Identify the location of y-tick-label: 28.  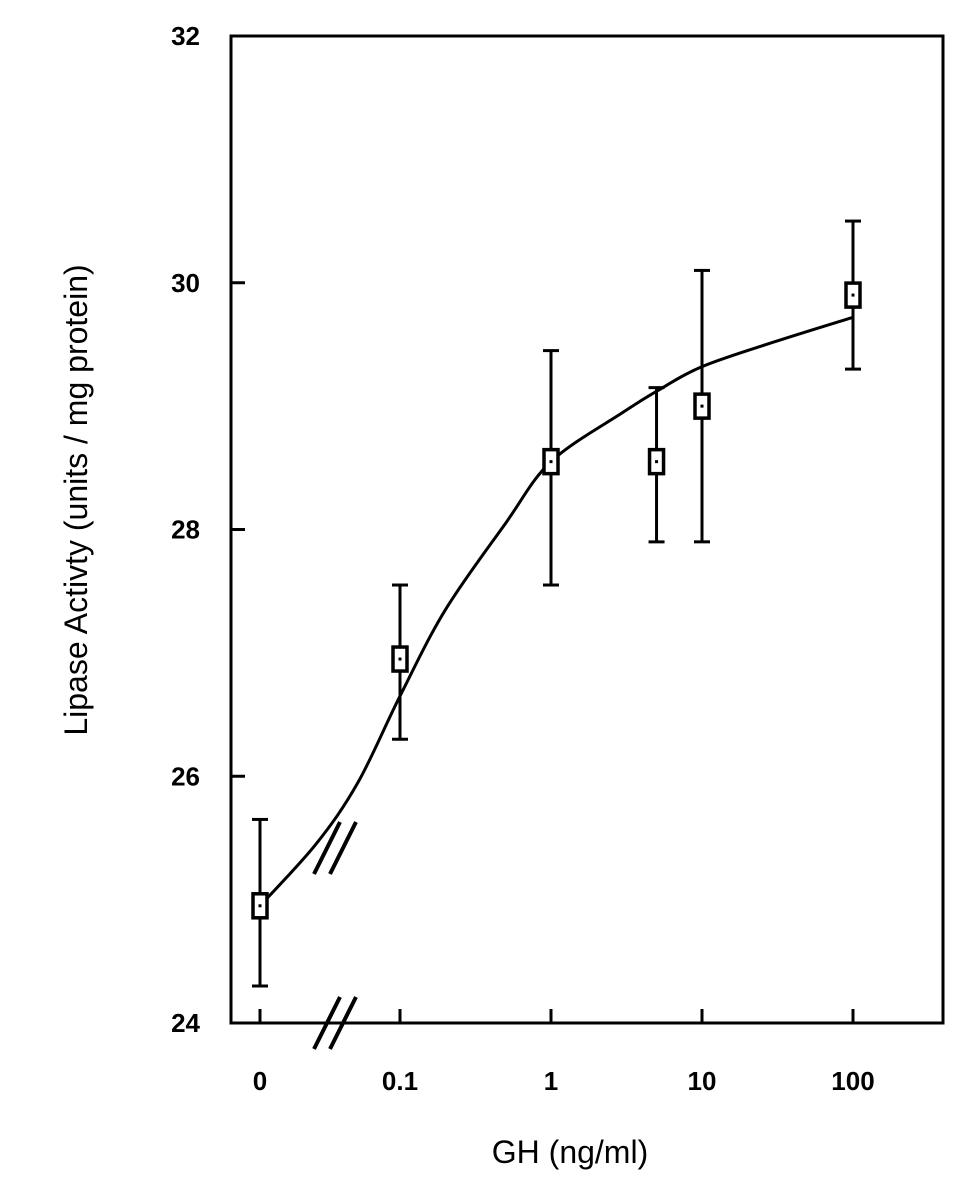
(185, 530).